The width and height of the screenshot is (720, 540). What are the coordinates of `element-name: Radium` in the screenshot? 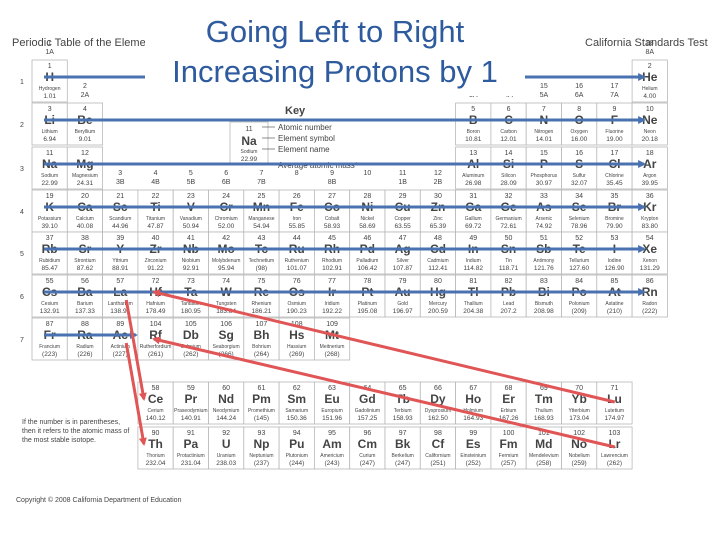 It's located at (84, 347).